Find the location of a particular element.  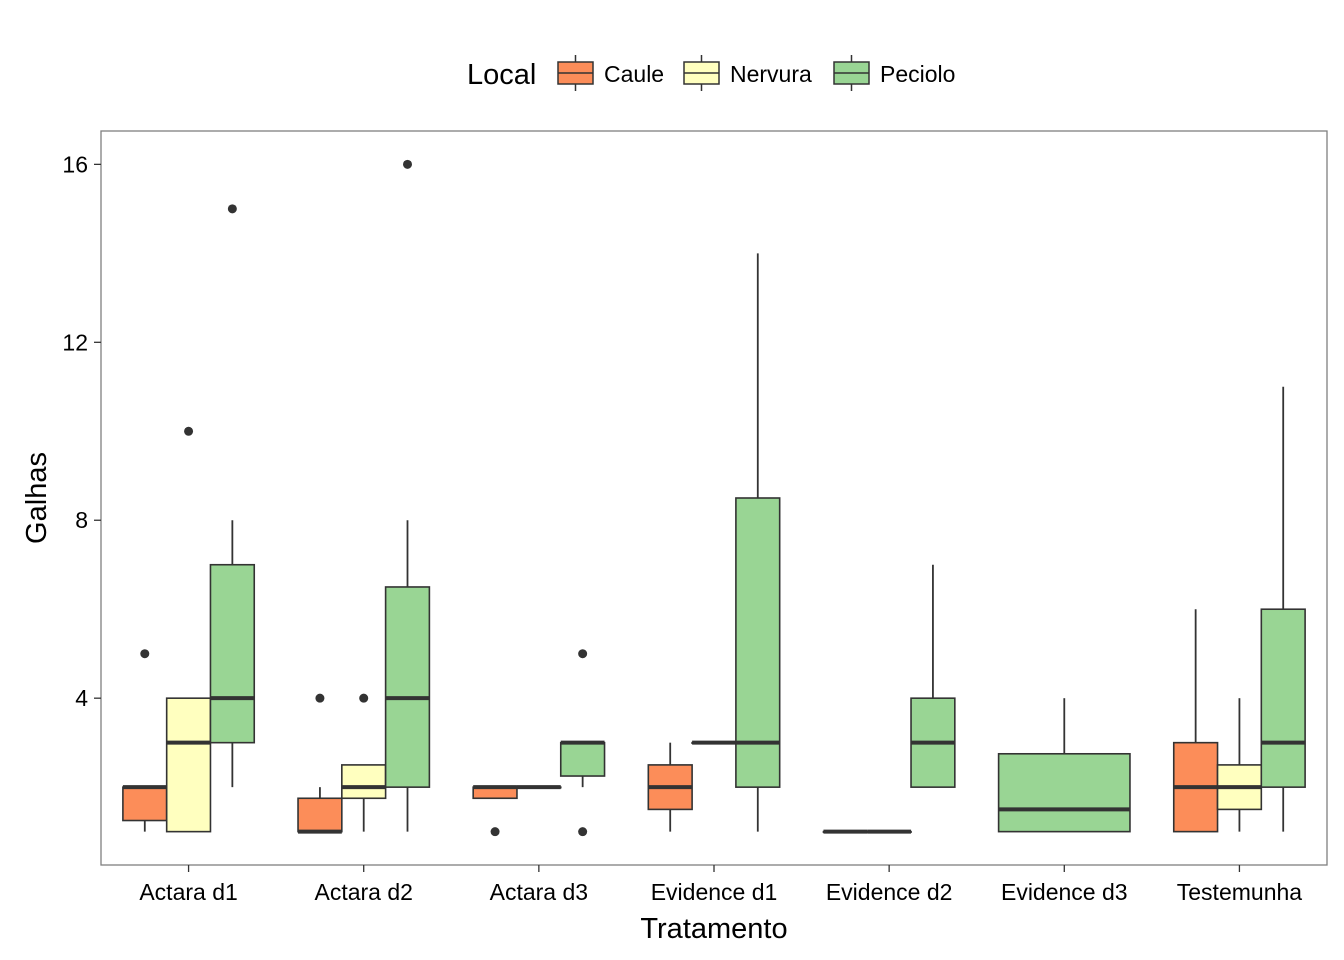

box-nervura-evidence-d2 is located at coordinates (889, 831).